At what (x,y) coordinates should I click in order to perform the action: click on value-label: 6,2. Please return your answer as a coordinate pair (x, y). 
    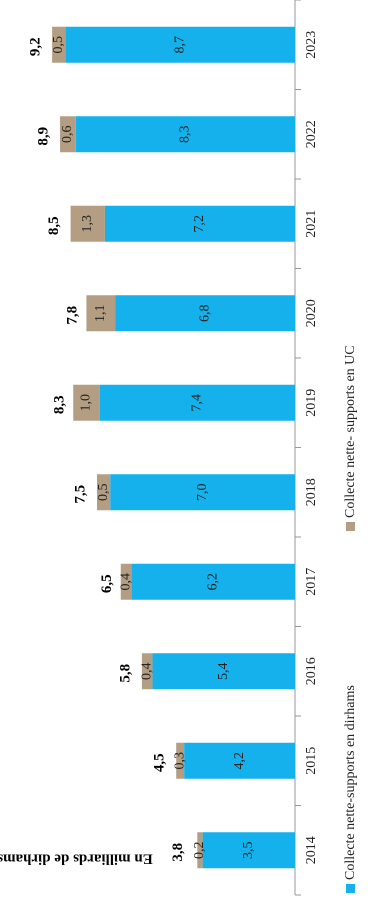
    Looking at the image, I should click on (212, 582).